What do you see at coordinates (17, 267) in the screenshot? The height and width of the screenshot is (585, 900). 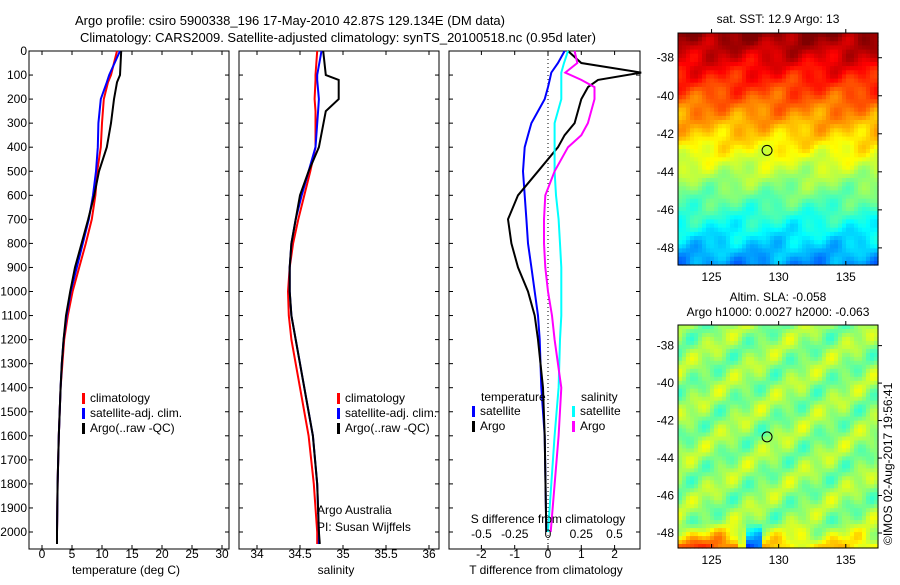 I see `depth-tick-label: 900` at bounding box center [17, 267].